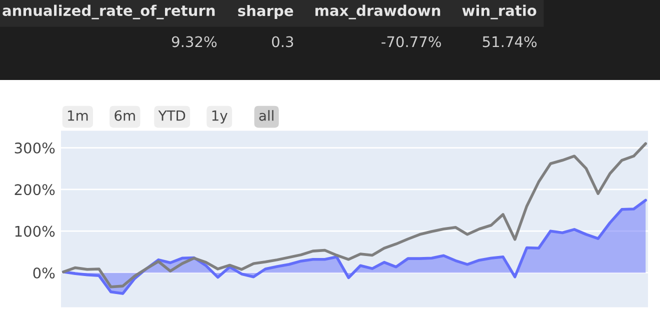 The width and height of the screenshot is (660, 327). What do you see at coordinates (283, 42) in the screenshot?
I see `text: 0.3` at bounding box center [283, 42].